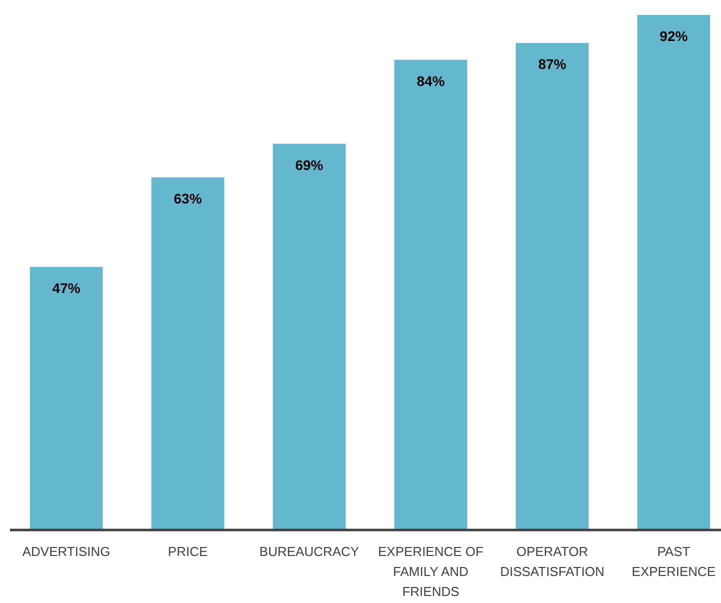 The image size is (721, 603). I want to click on x-tick-label: ADVERTISING, so click(66, 551).